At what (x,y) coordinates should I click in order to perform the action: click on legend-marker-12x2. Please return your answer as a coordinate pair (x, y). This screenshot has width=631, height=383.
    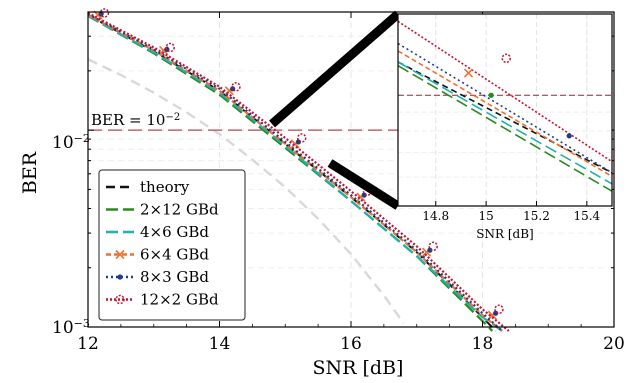
    Looking at the image, I should click on (120, 299).